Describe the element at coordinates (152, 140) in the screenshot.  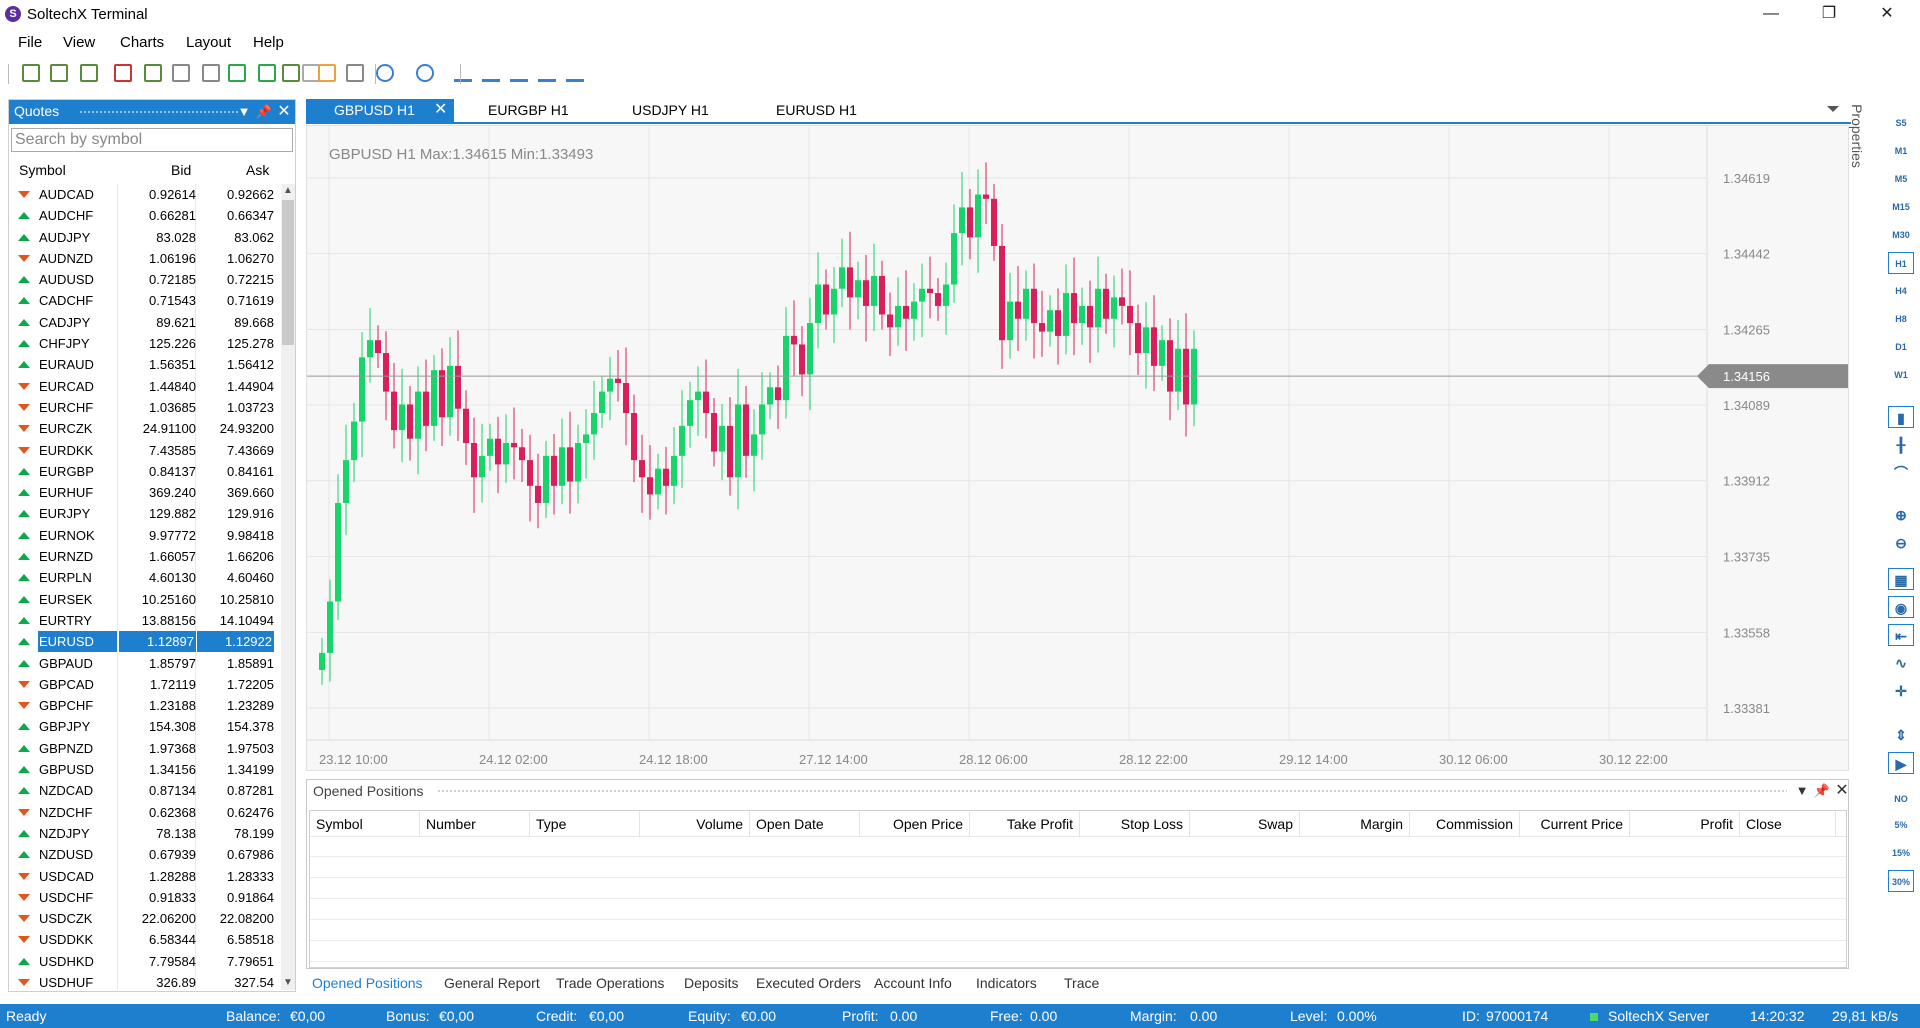
I see `search-input` at that location.